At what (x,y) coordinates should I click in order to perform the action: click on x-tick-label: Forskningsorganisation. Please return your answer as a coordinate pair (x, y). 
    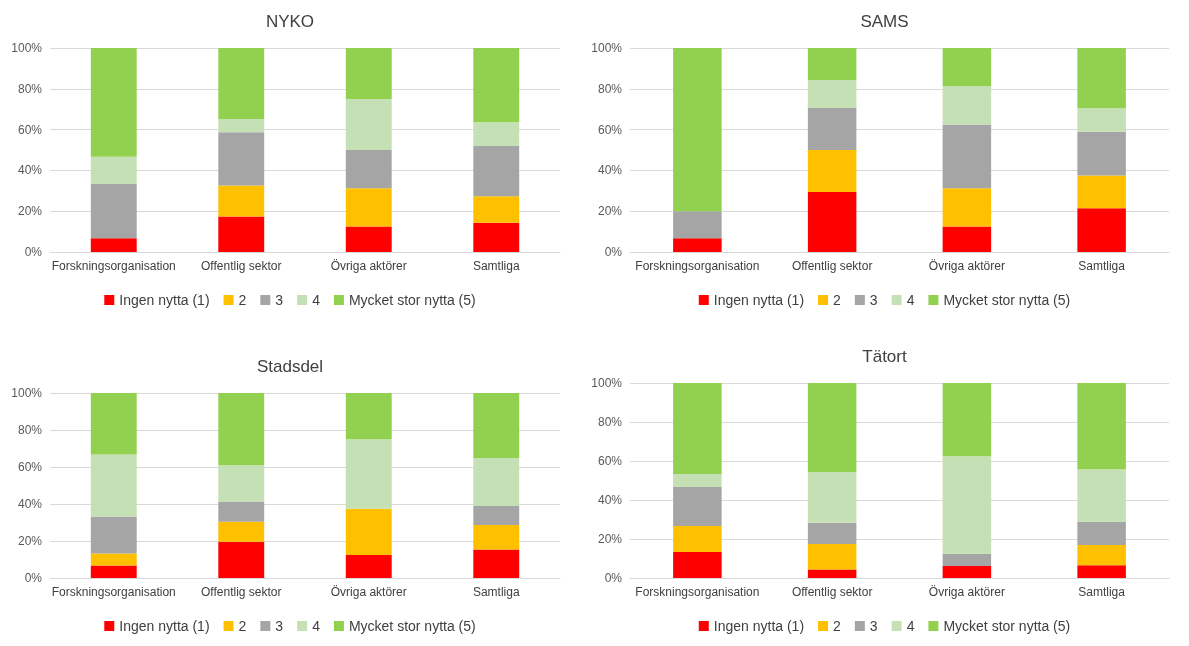
    Looking at the image, I should click on (697, 266).